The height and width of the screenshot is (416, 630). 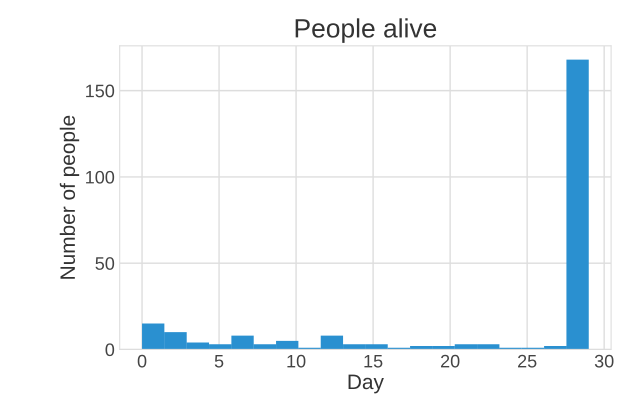 I want to click on x-tick-label: 5, so click(x=219, y=361).